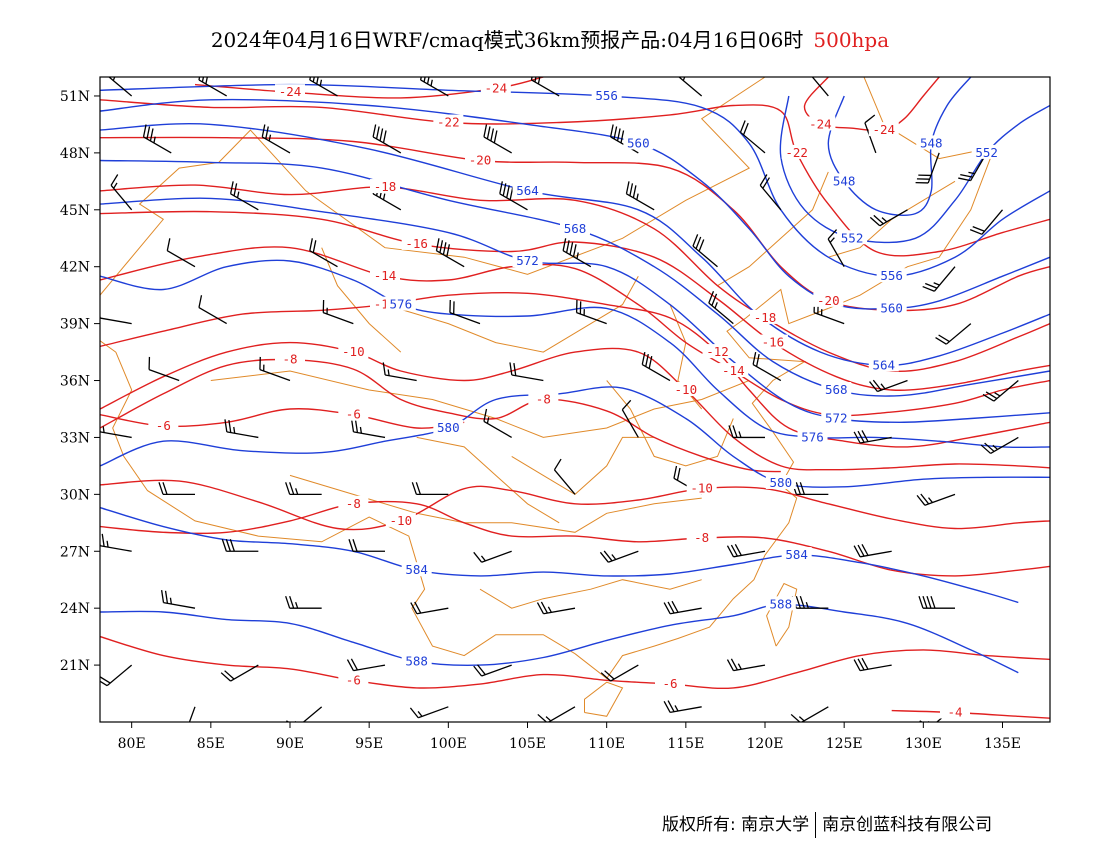  I want to click on height-contour-line, so click(559, 638).